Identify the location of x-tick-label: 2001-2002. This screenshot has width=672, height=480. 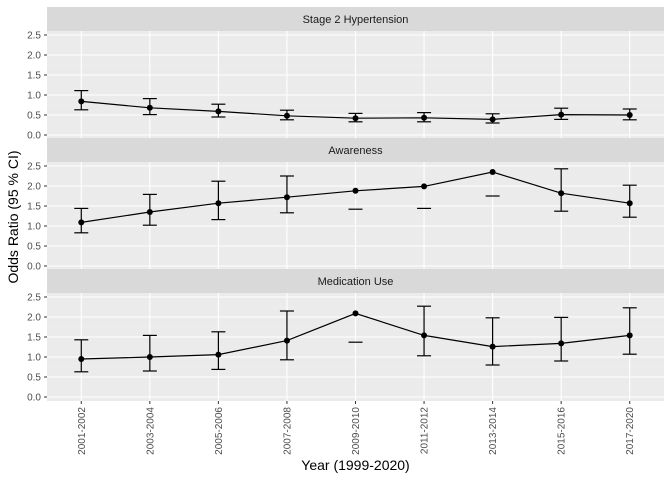
(82, 431).